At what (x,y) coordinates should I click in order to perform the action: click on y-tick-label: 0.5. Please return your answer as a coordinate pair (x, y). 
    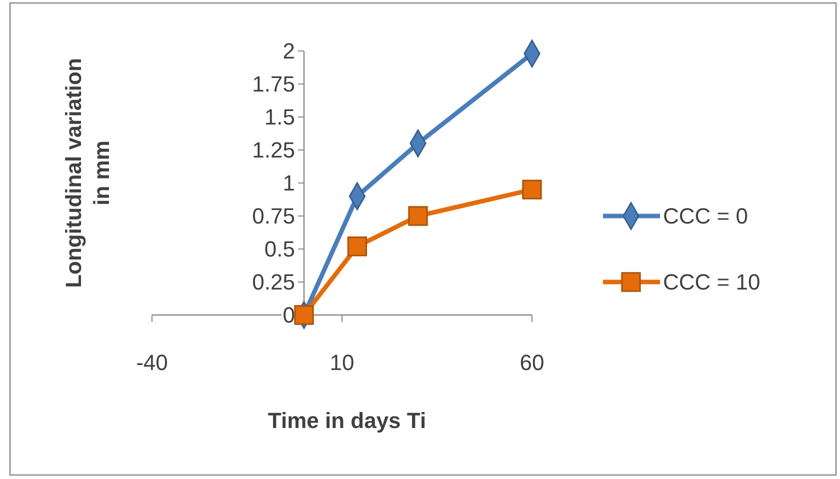
    Looking at the image, I should click on (279, 249).